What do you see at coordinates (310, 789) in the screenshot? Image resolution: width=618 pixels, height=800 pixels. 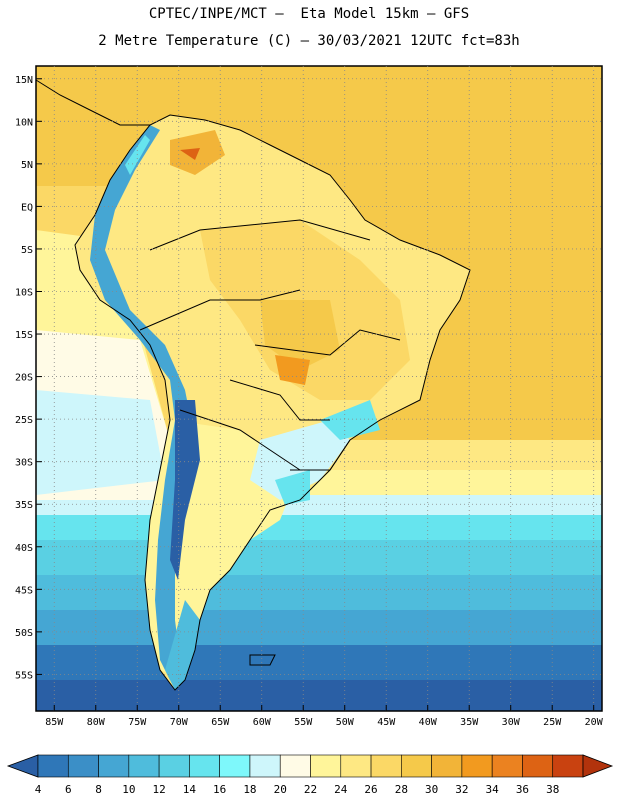 I see `colorbar-tick-label: 22` at bounding box center [310, 789].